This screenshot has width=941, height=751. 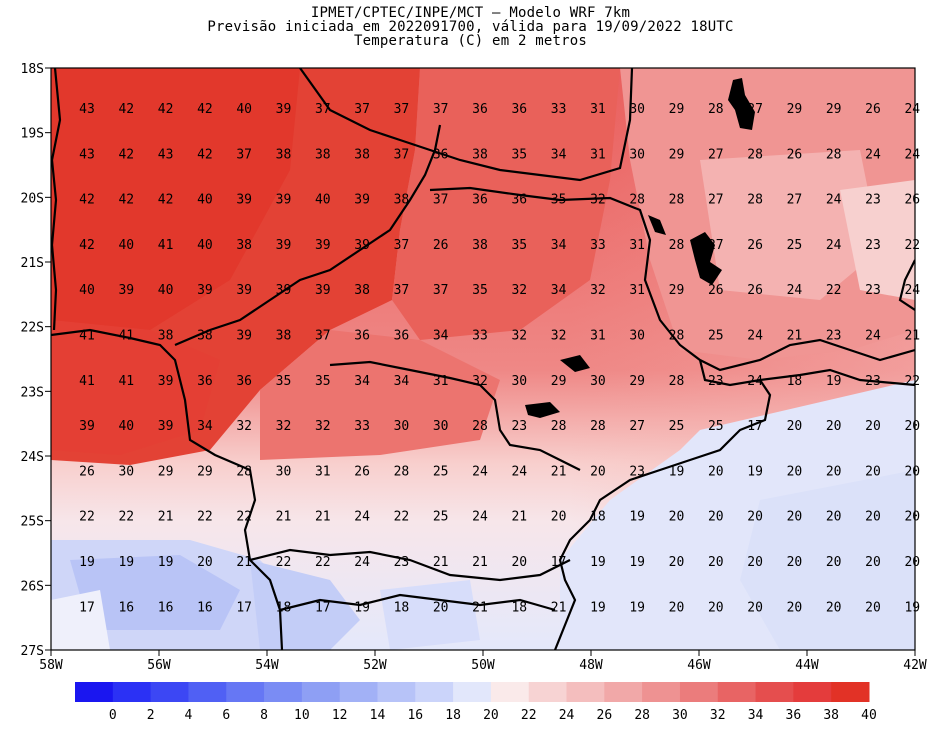 I want to click on temperature-value: 34, so click(x=402, y=381).